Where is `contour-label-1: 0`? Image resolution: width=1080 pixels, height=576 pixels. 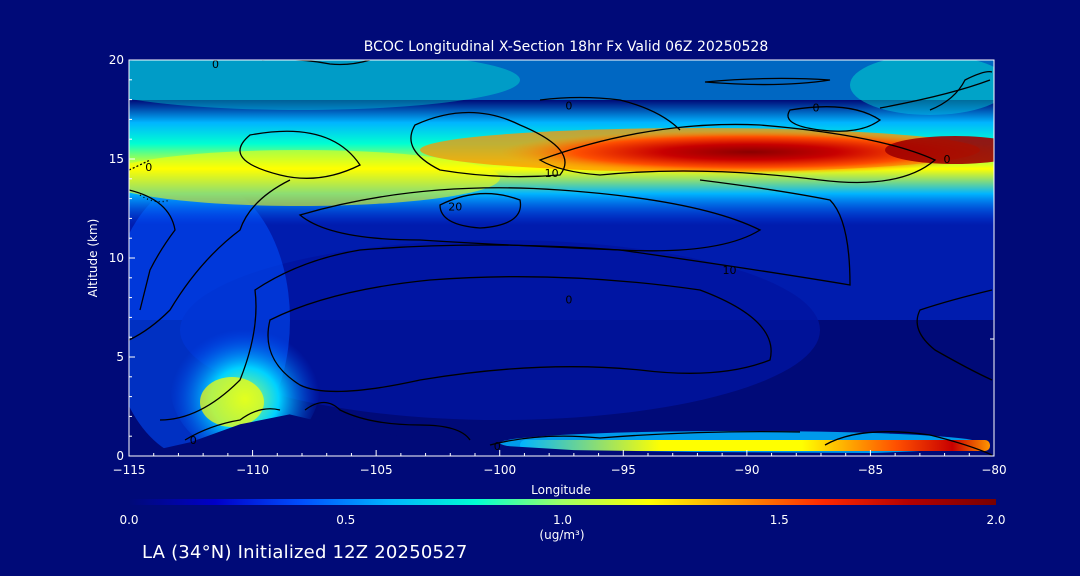
contour-label-1: 0 is located at coordinates (568, 106).